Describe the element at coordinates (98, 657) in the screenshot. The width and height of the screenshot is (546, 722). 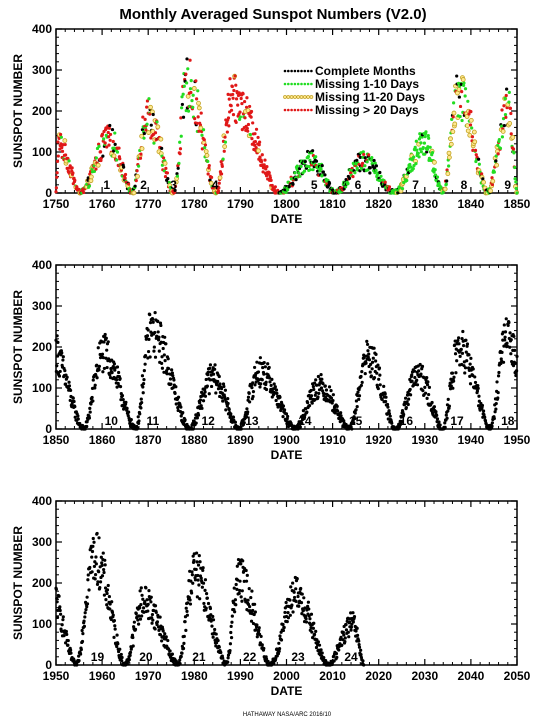
I see `cycle-number-label: 19` at that location.